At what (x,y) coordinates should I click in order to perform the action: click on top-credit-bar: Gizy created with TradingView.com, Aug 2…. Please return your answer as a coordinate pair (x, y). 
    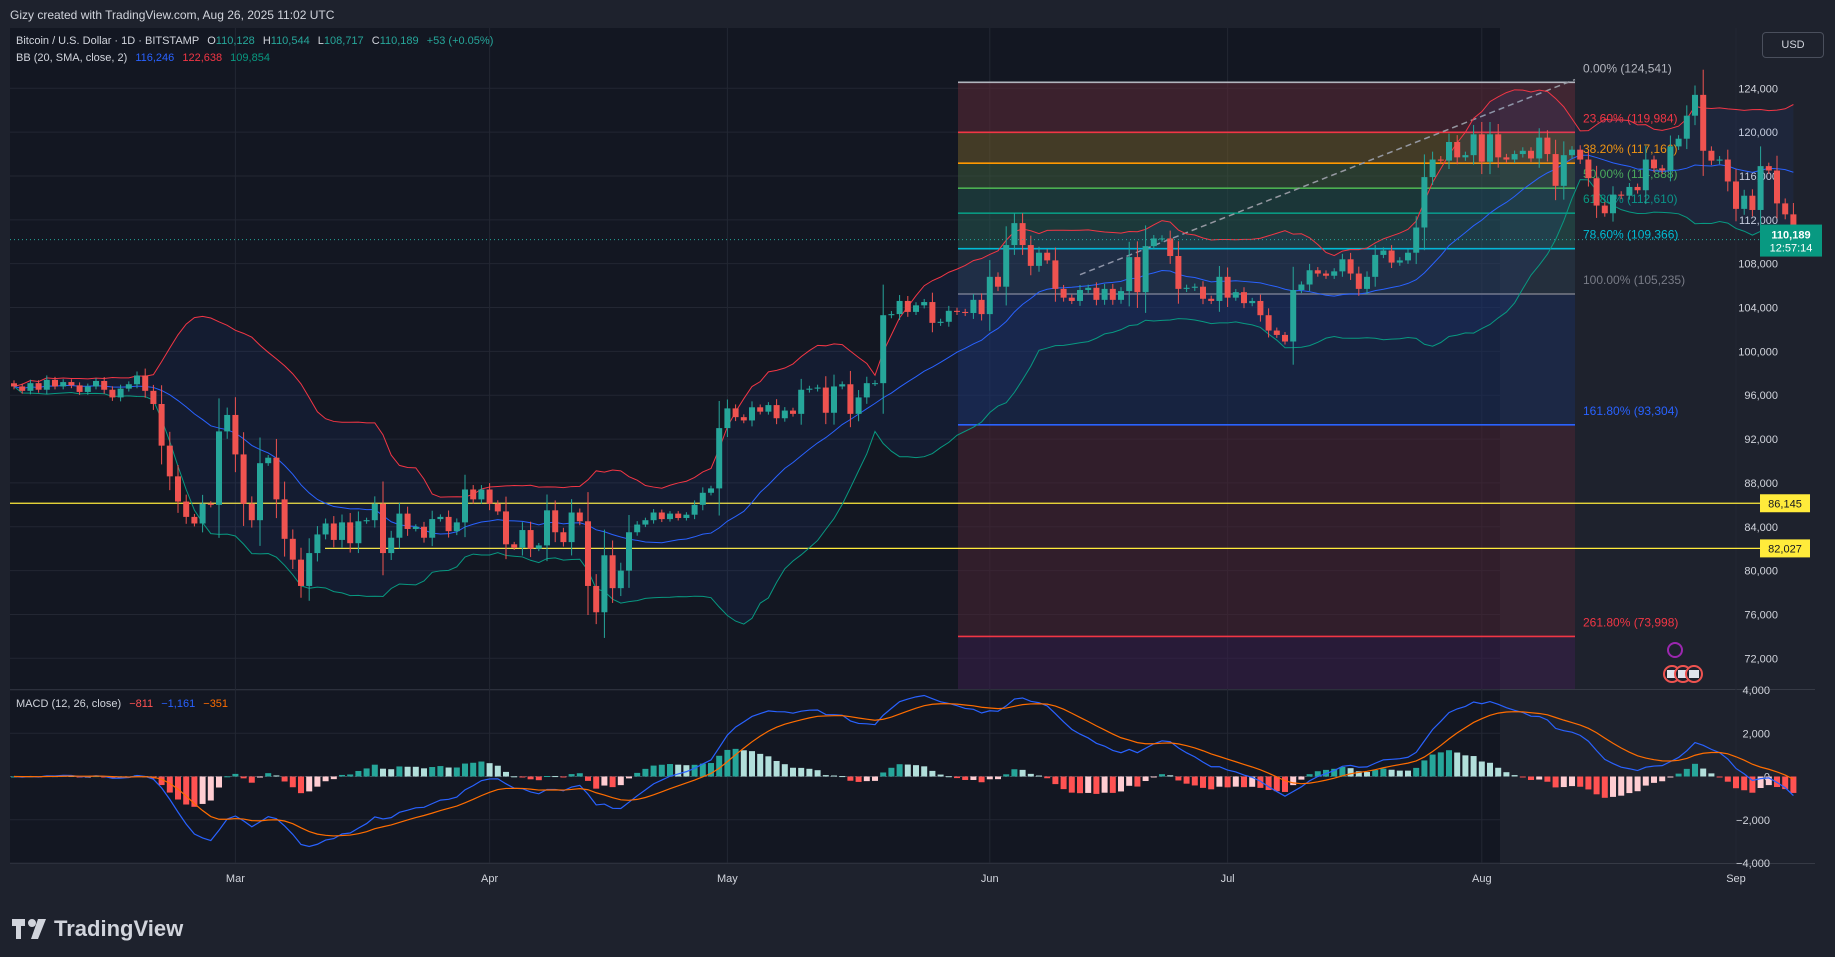
    Looking at the image, I should click on (917, 14).